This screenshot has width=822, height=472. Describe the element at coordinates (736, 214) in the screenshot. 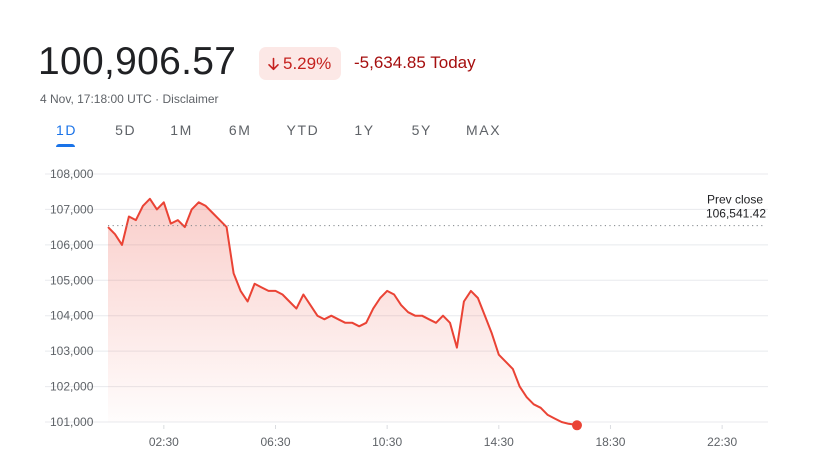

I see `prev-close-value: 106,541.42` at that location.